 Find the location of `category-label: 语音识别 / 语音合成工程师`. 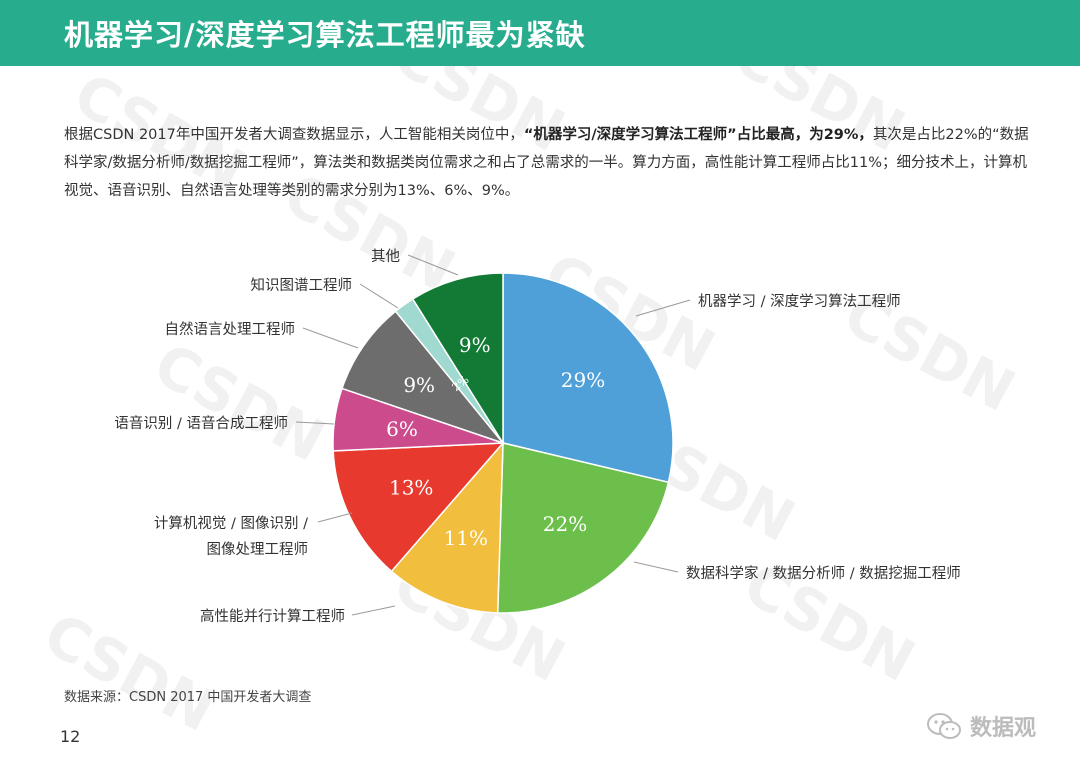

category-label: 语音识别 / 语音合成工程师 is located at coordinates (201, 423).